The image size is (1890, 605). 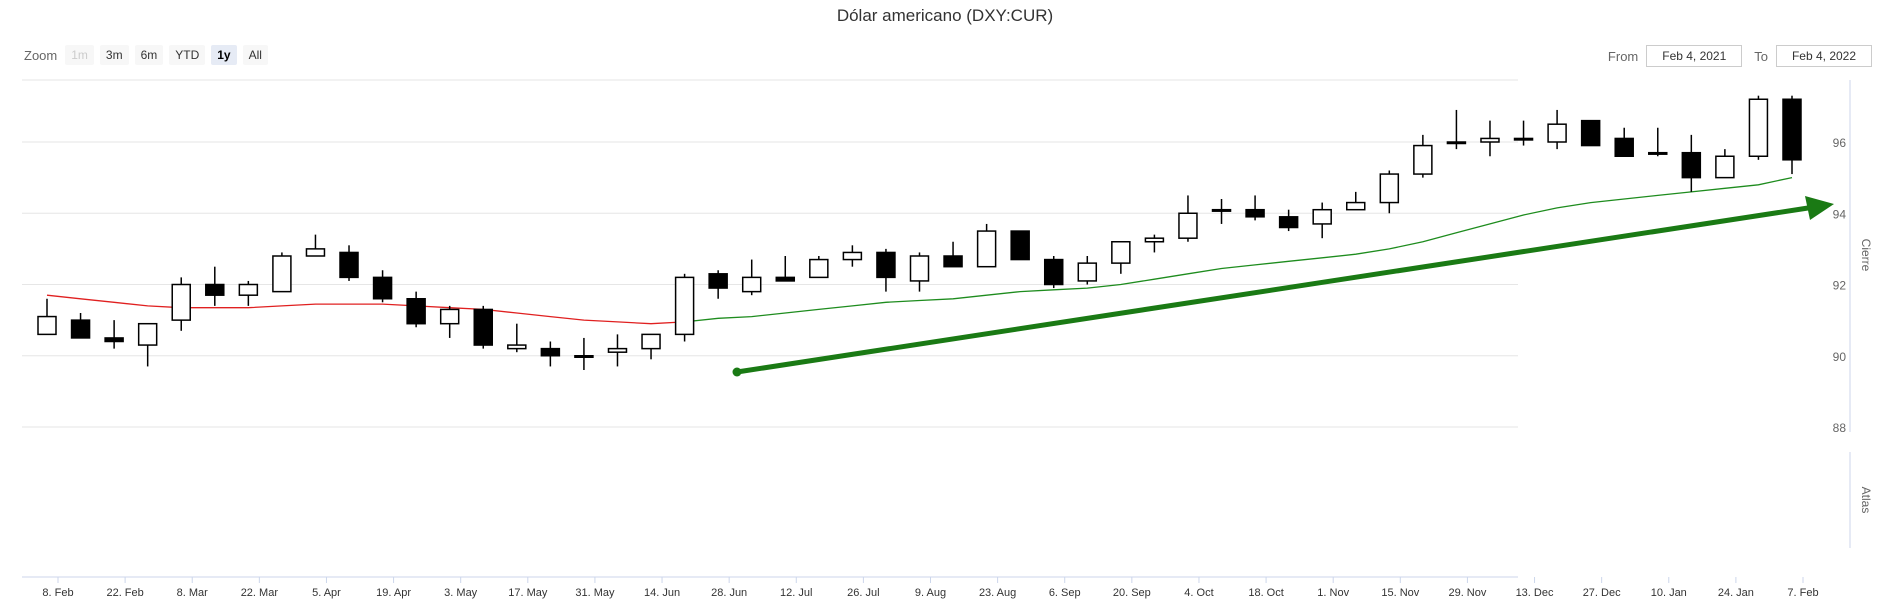 What do you see at coordinates (124, 593) in the screenshot?
I see `x-tick-label: 22. Feb` at bounding box center [124, 593].